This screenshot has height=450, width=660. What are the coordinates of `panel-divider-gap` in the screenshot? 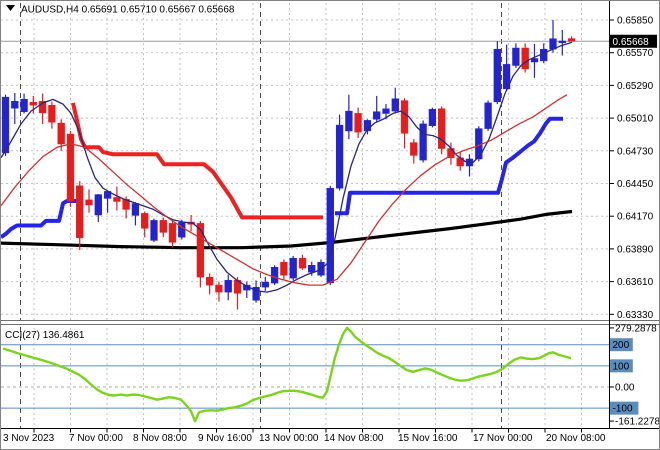 It's located at (330, 322).